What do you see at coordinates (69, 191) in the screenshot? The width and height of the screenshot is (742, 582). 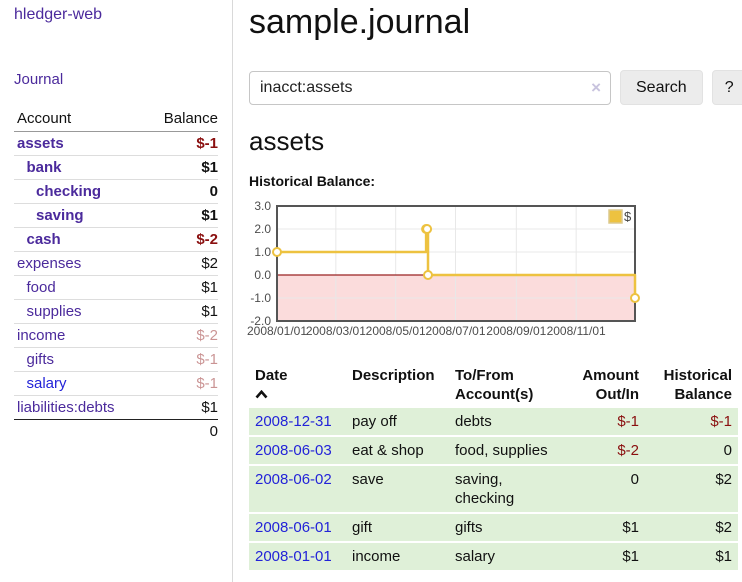 I see `sidebar-account-checking: checking` at bounding box center [69, 191].